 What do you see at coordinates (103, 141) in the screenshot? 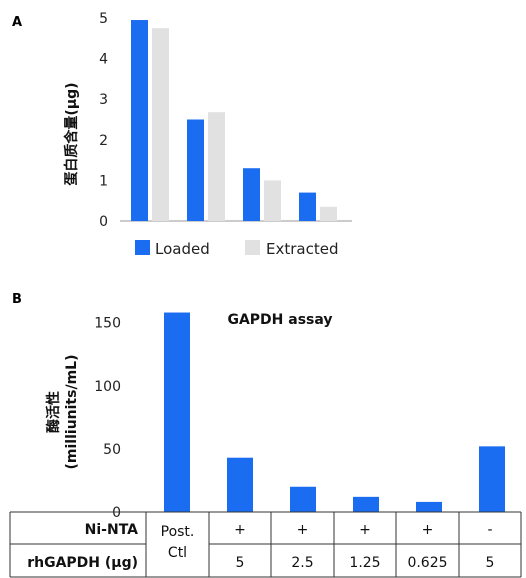
I see `panel-a-y-tick: 2` at bounding box center [103, 141].